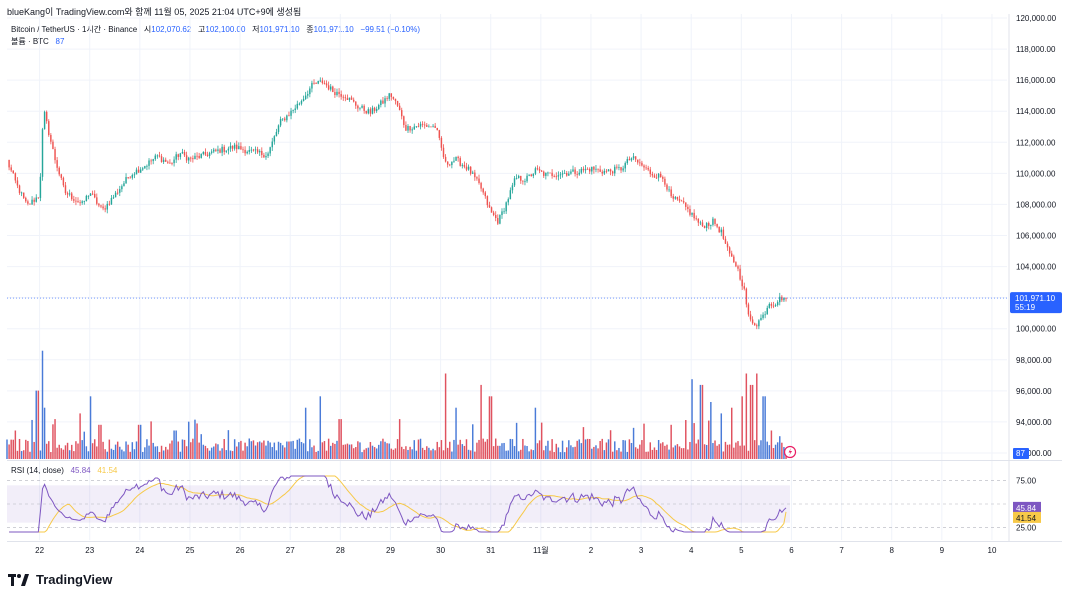  I want to click on rsi-label: RSI (14, close), so click(37, 470).